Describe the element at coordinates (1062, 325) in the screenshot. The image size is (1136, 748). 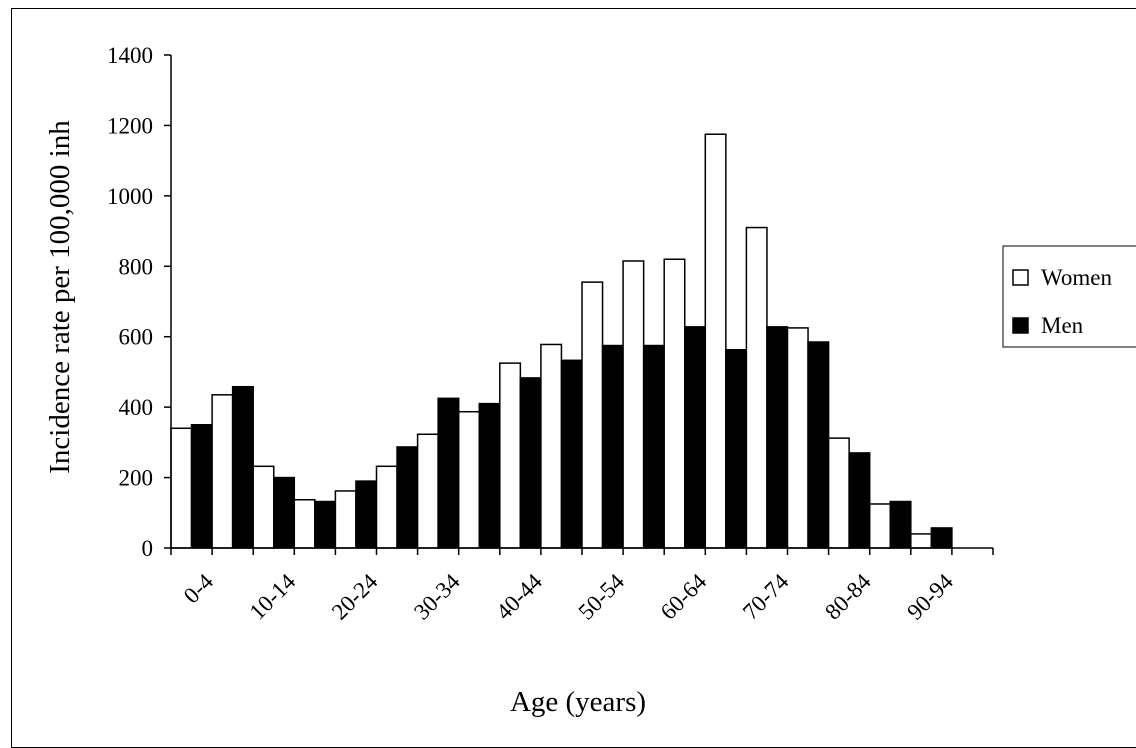
I see `legend-label-men: Men` at that location.